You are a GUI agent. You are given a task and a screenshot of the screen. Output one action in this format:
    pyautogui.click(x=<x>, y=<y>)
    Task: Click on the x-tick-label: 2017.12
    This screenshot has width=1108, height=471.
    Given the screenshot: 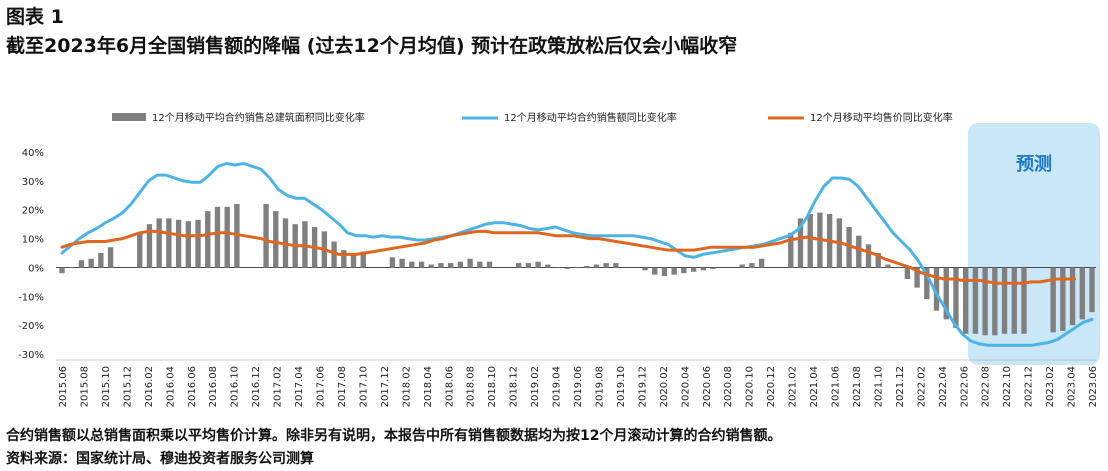 What is the action you would take?
    pyautogui.click(x=385, y=386)
    